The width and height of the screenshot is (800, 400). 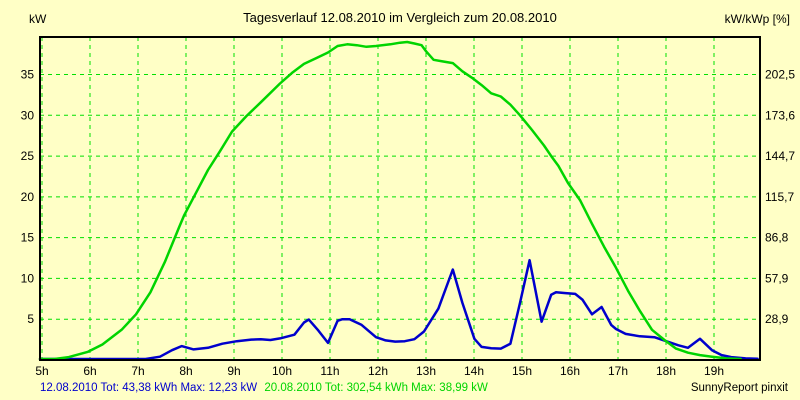 What do you see at coordinates (28, 75) in the screenshot?
I see `left-axis-tick-label: 35` at bounding box center [28, 75].